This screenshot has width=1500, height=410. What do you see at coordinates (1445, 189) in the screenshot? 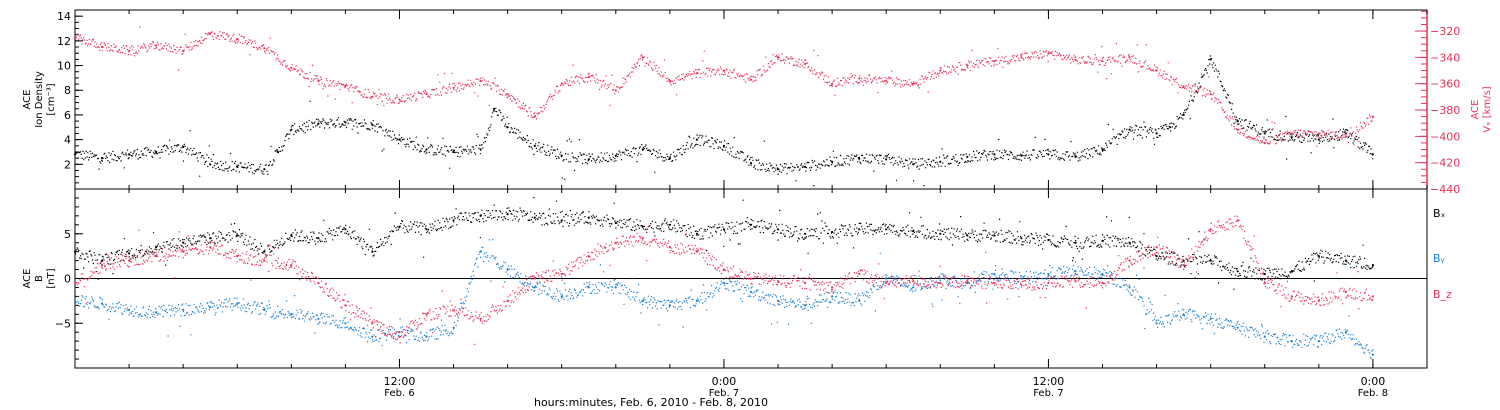
I see `v-tick-label: −440` at bounding box center [1445, 189].